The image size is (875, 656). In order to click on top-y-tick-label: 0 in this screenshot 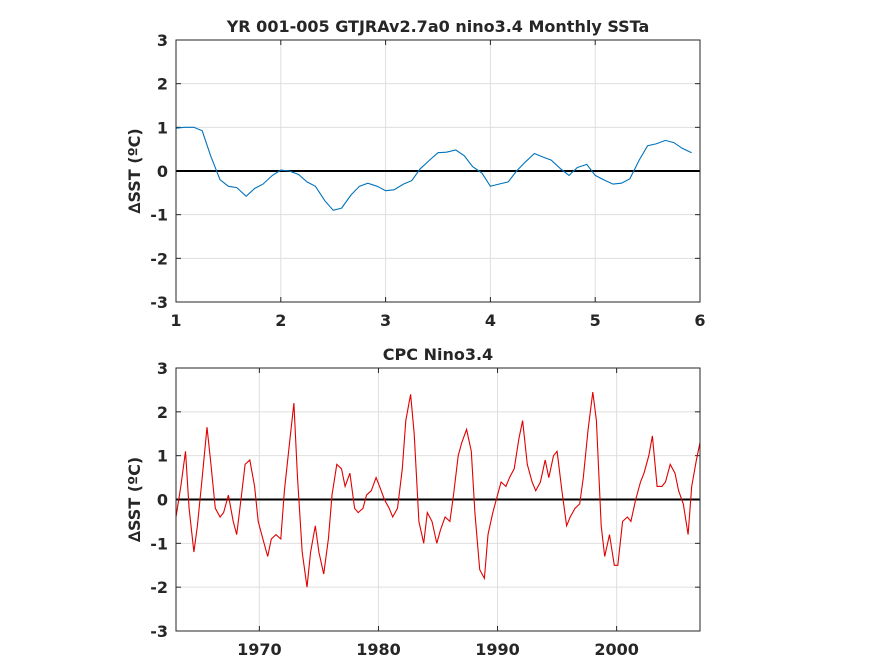, I will do `click(162, 171)`.